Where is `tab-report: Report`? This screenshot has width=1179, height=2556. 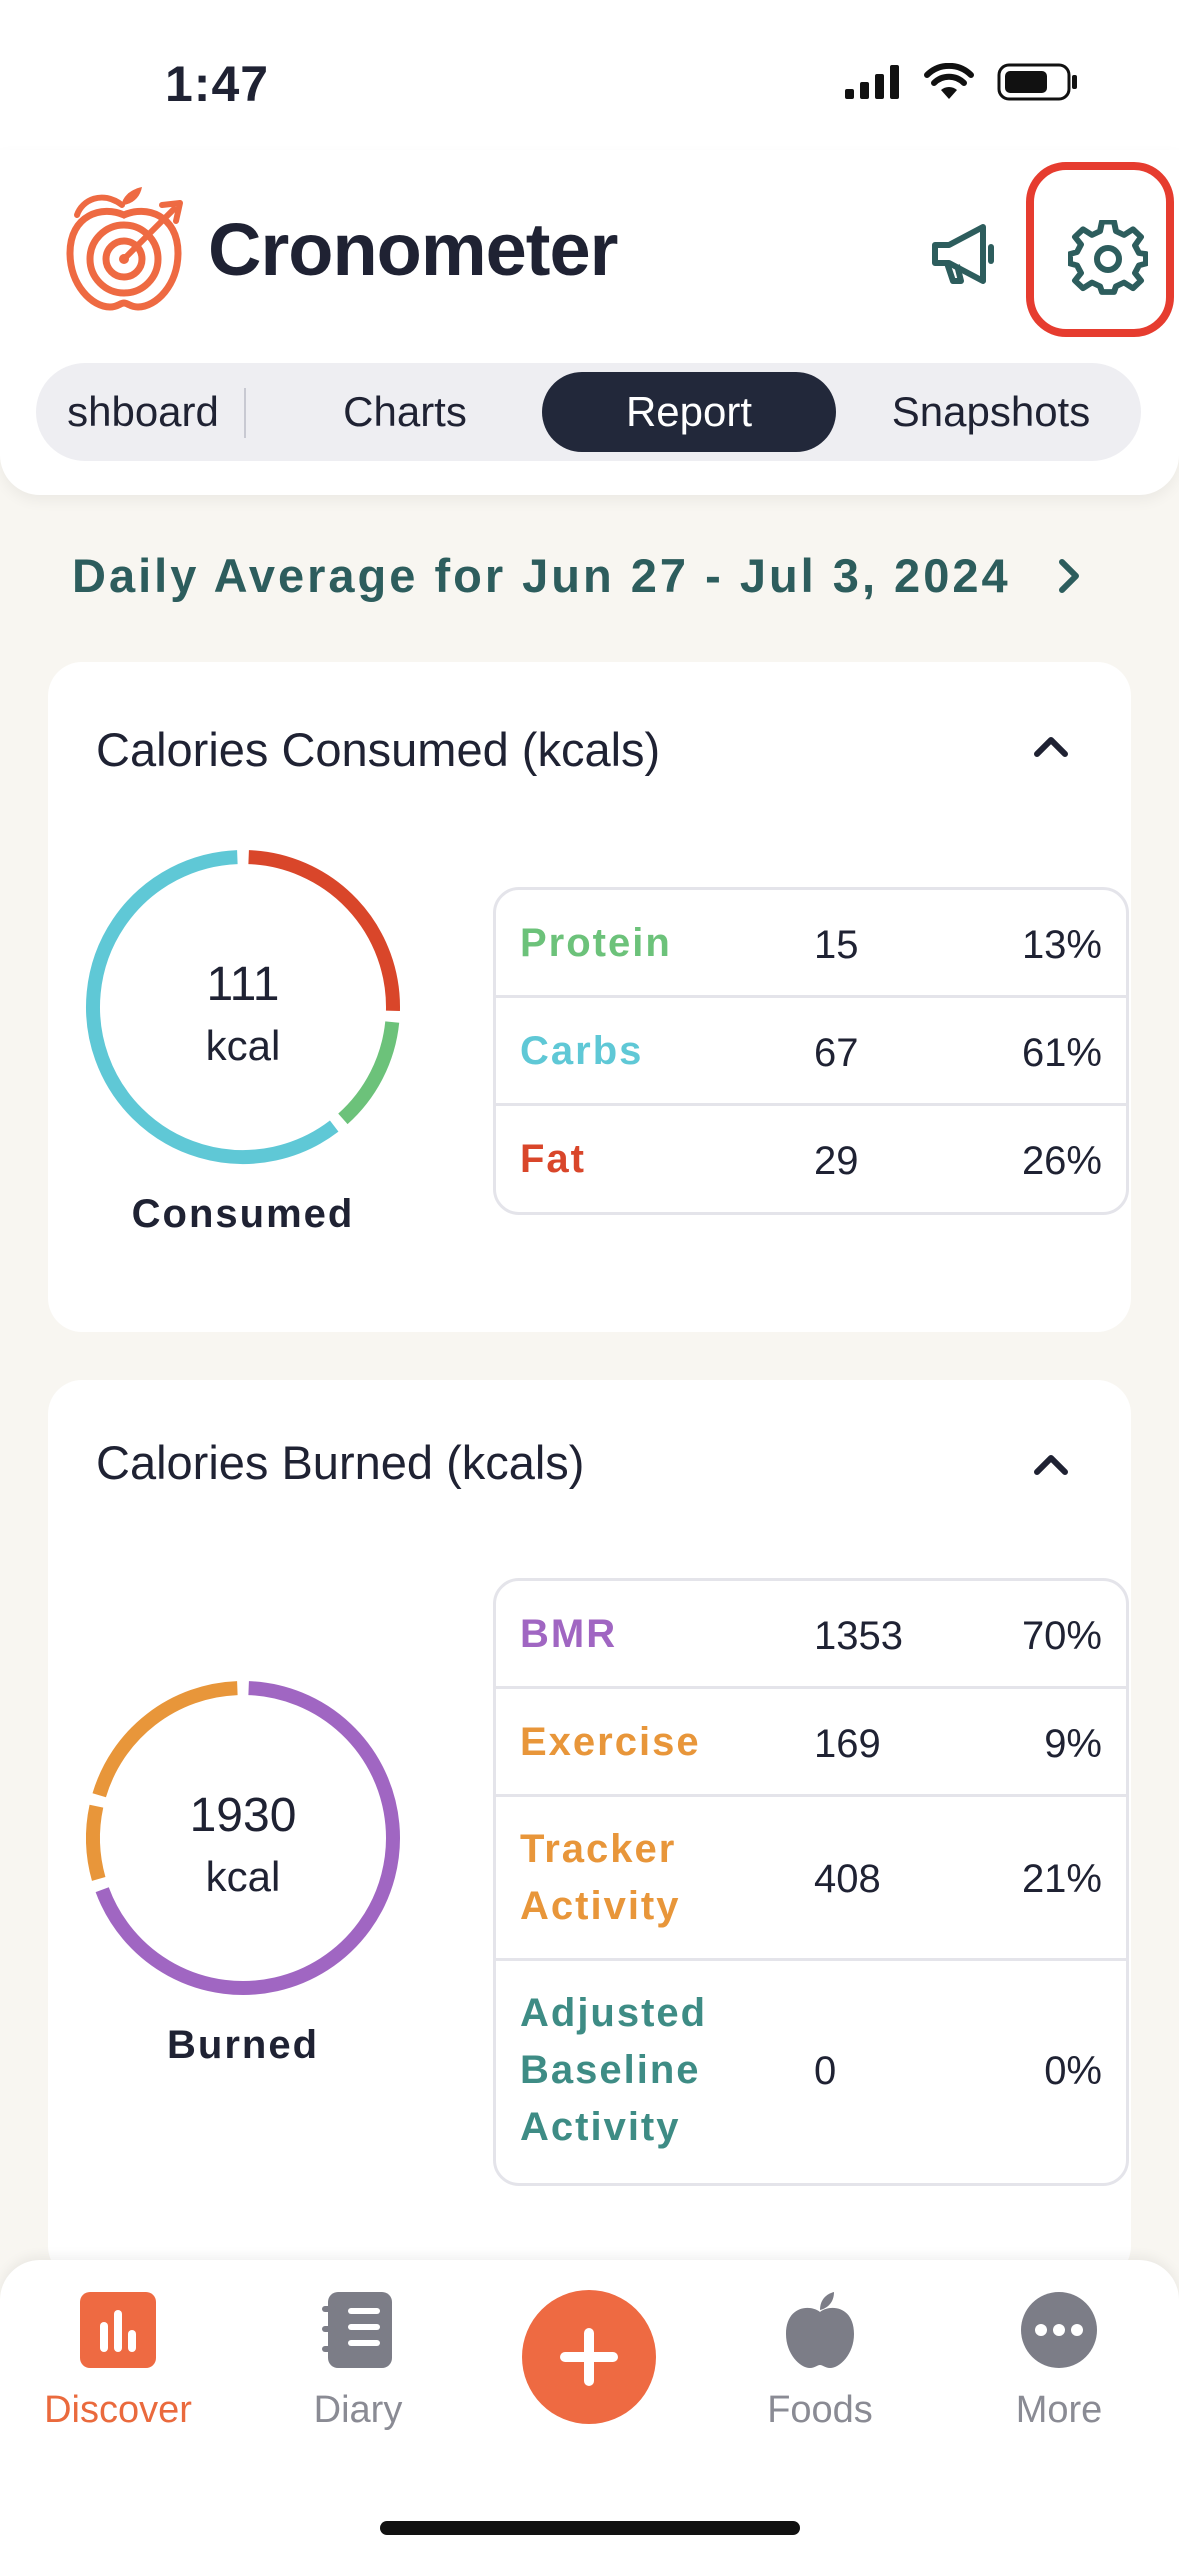
tab-report: Report is located at coordinates (689, 412).